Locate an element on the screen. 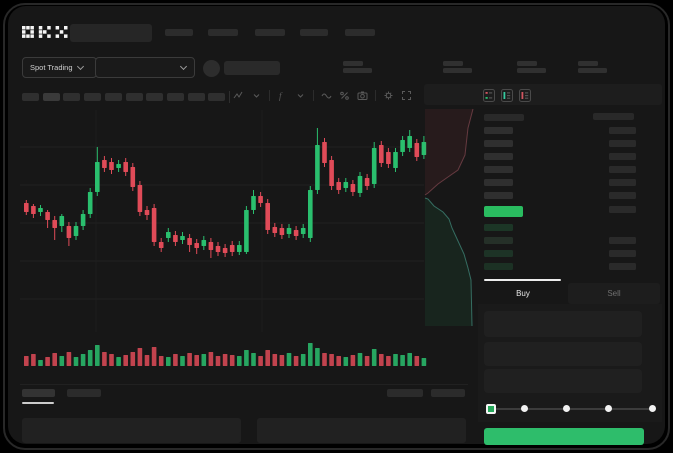  bottom-tab-underline is located at coordinates (38, 403).